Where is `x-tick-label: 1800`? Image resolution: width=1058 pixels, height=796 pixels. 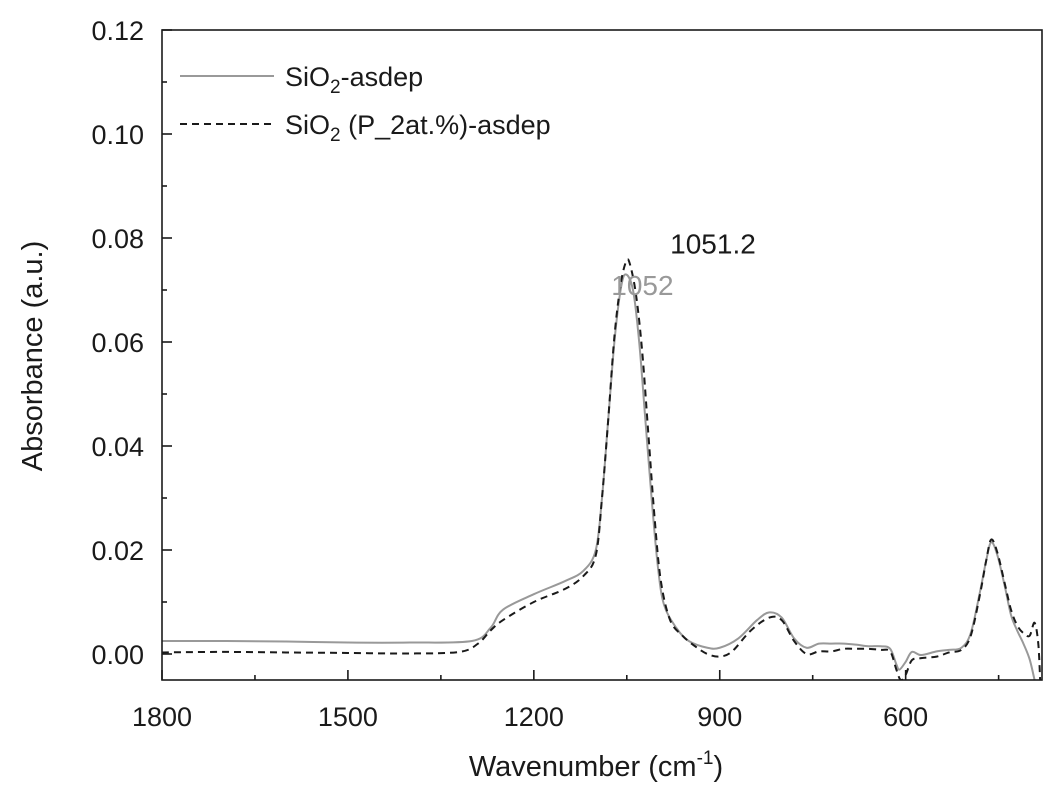 x-tick-label: 1800 is located at coordinates (162, 717).